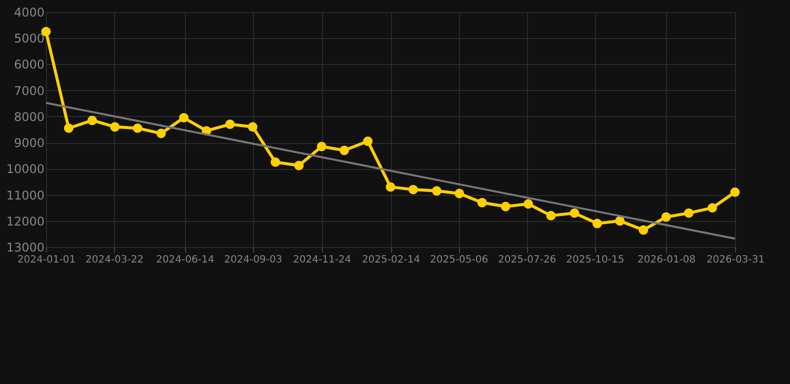 The width and height of the screenshot is (790, 384). I want to click on x-tick-label: 2024-09-03, so click(253, 260).